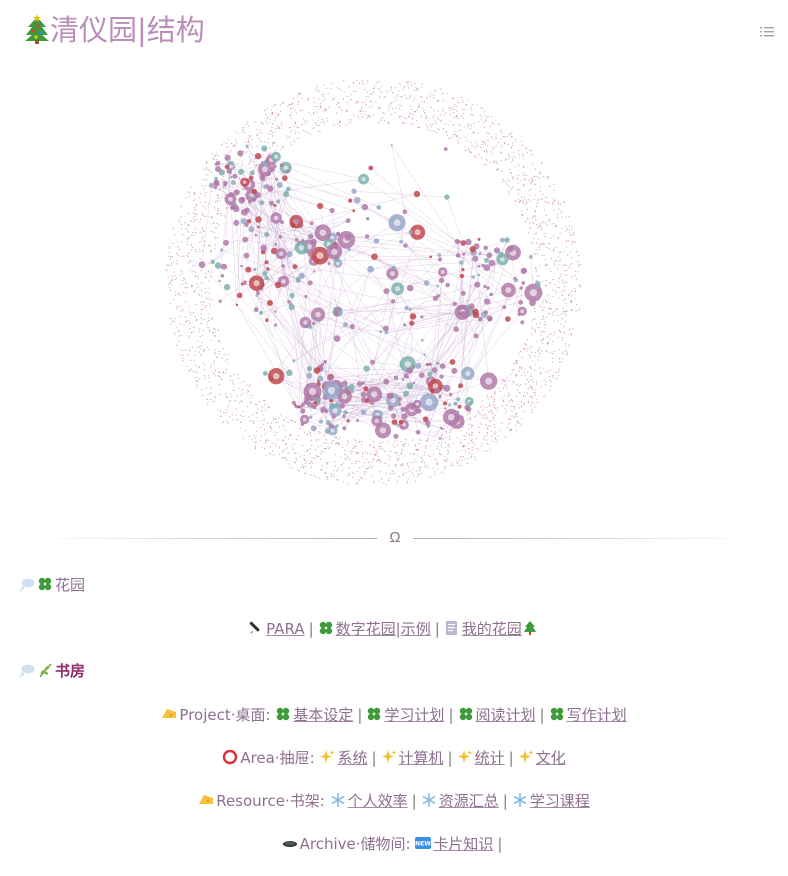 The width and height of the screenshot is (788, 876). What do you see at coordinates (70, 585) in the screenshot?
I see `garden-heading-text: 花园` at bounding box center [70, 585].